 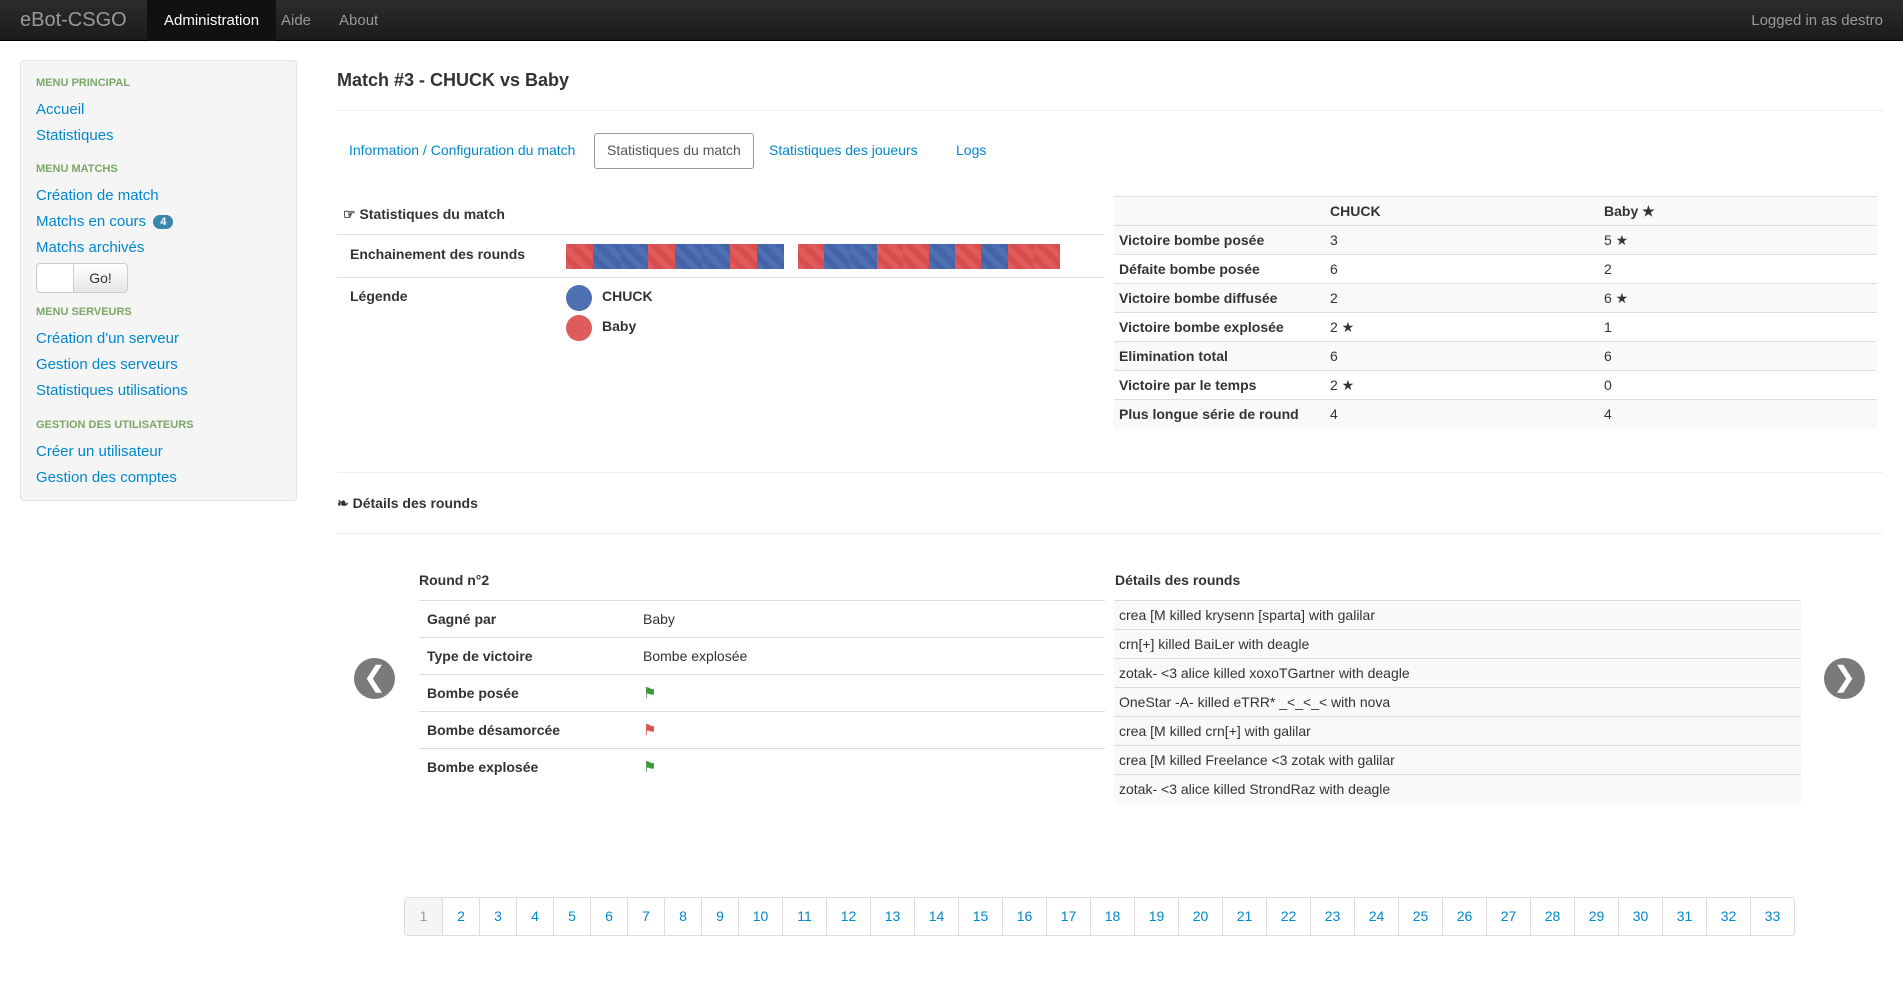 What do you see at coordinates (892, 916) in the screenshot?
I see `page-link-13: 13` at bounding box center [892, 916].